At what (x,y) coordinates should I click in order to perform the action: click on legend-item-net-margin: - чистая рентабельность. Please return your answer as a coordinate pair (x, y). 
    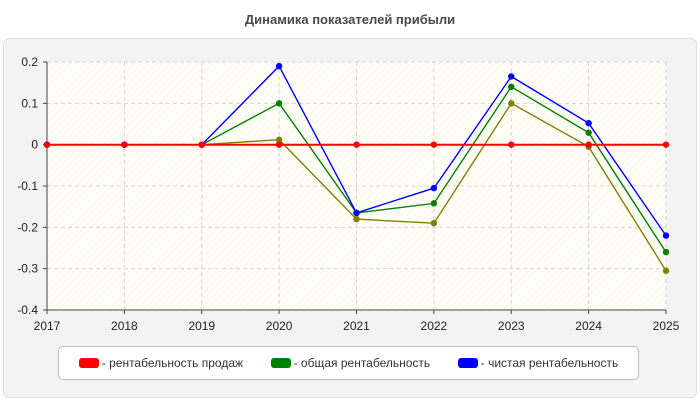
    Looking at the image, I should click on (538, 363).